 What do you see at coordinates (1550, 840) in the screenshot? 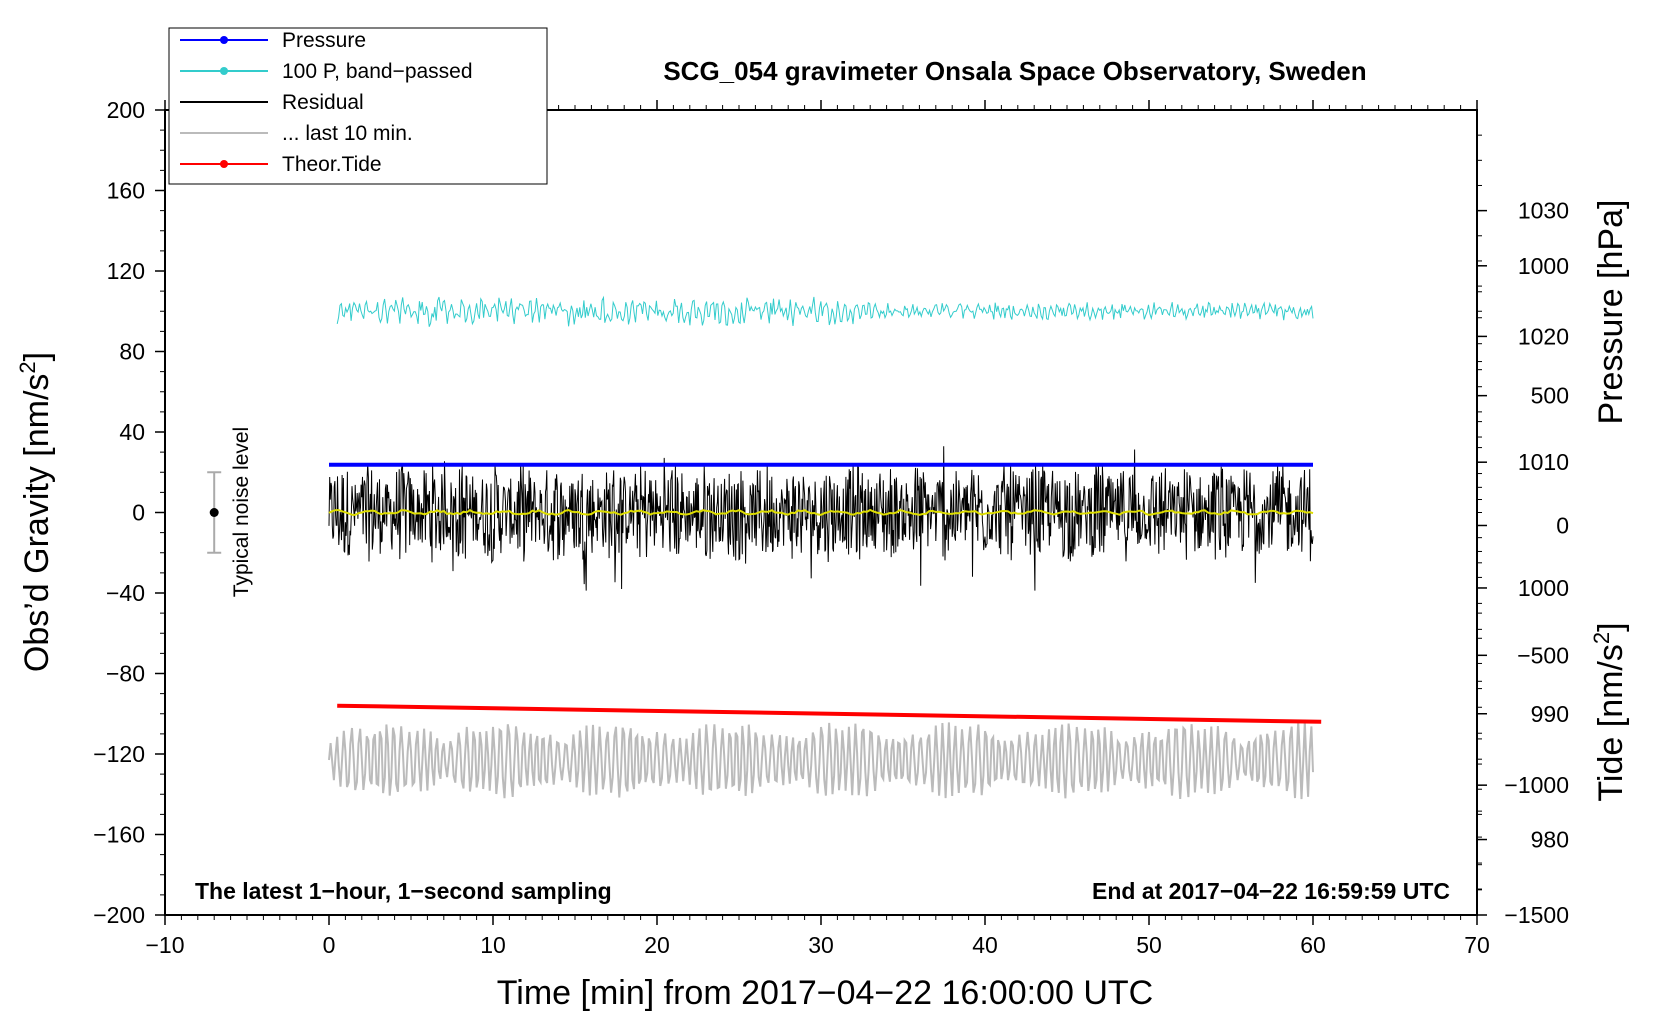
I see `pressure-tick-label: 980` at bounding box center [1550, 840].